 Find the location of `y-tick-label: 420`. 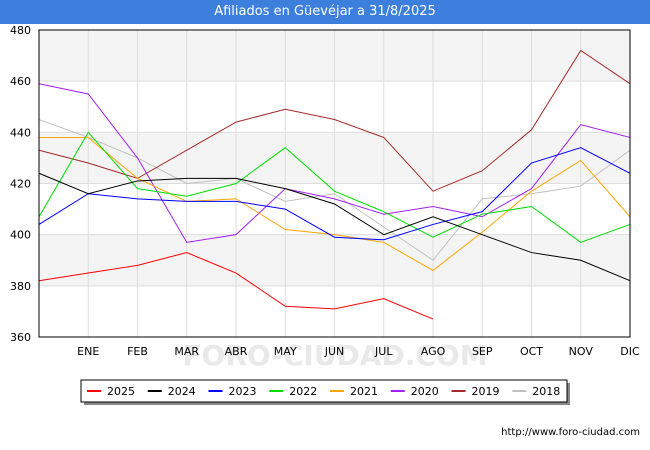

y-tick-label: 420 is located at coordinates (20, 184).